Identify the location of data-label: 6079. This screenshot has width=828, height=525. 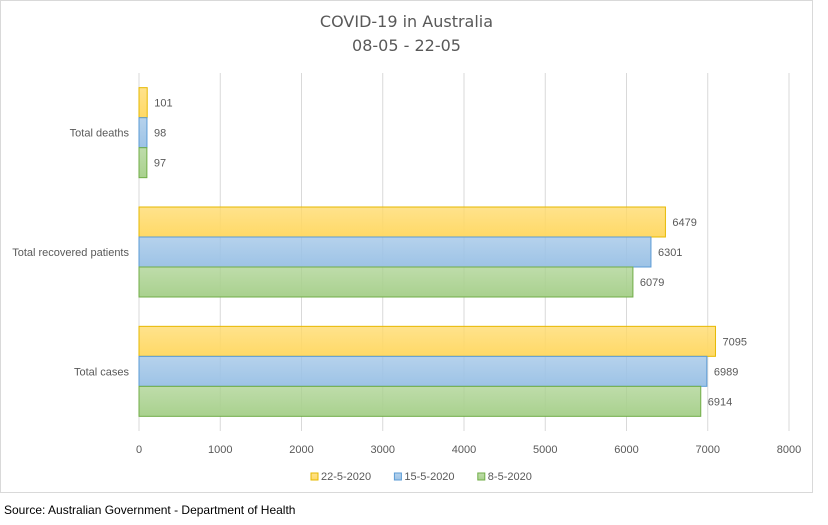
(652, 283).